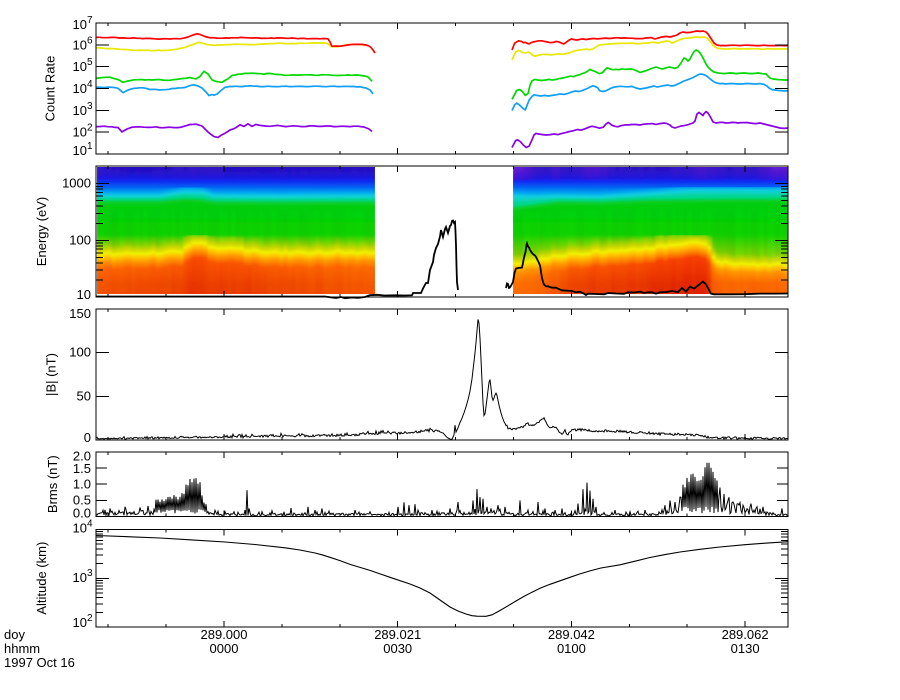 The image size is (900, 700). What do you see at coordinates (84, 294) in the screenshot?
I see `svg-text: 10` at bounding box center [84, 294].